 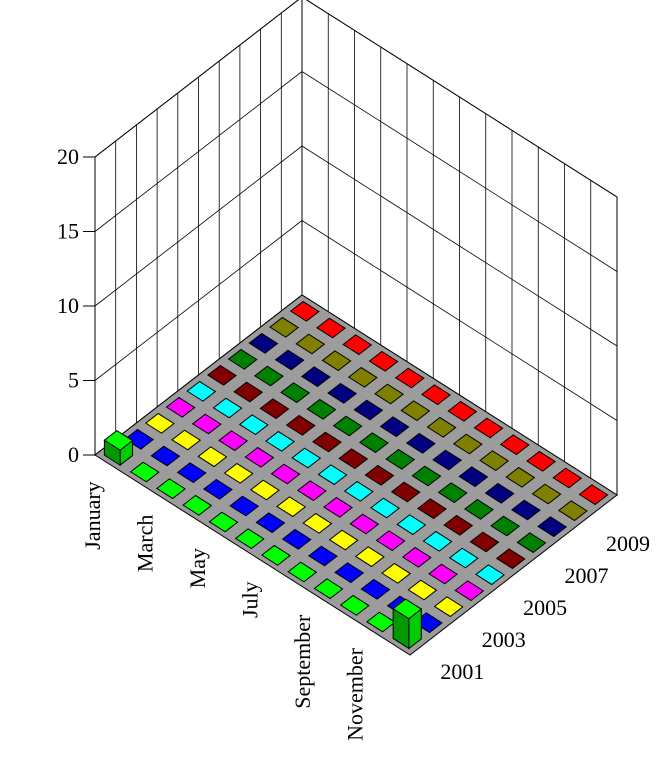 I want to click on bar-may-2002, so click(x=244, y=506).